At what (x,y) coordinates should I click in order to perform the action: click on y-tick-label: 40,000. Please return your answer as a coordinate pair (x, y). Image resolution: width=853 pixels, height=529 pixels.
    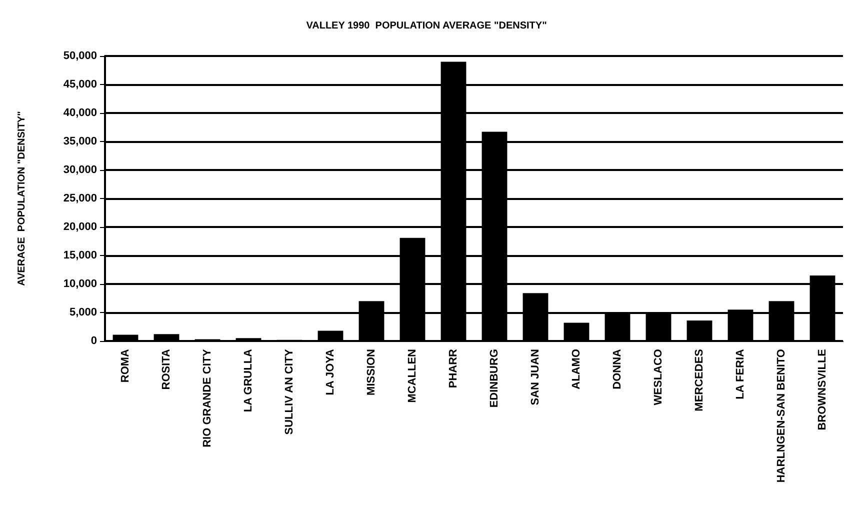
    Looking at the image, I should click on (80, 113).